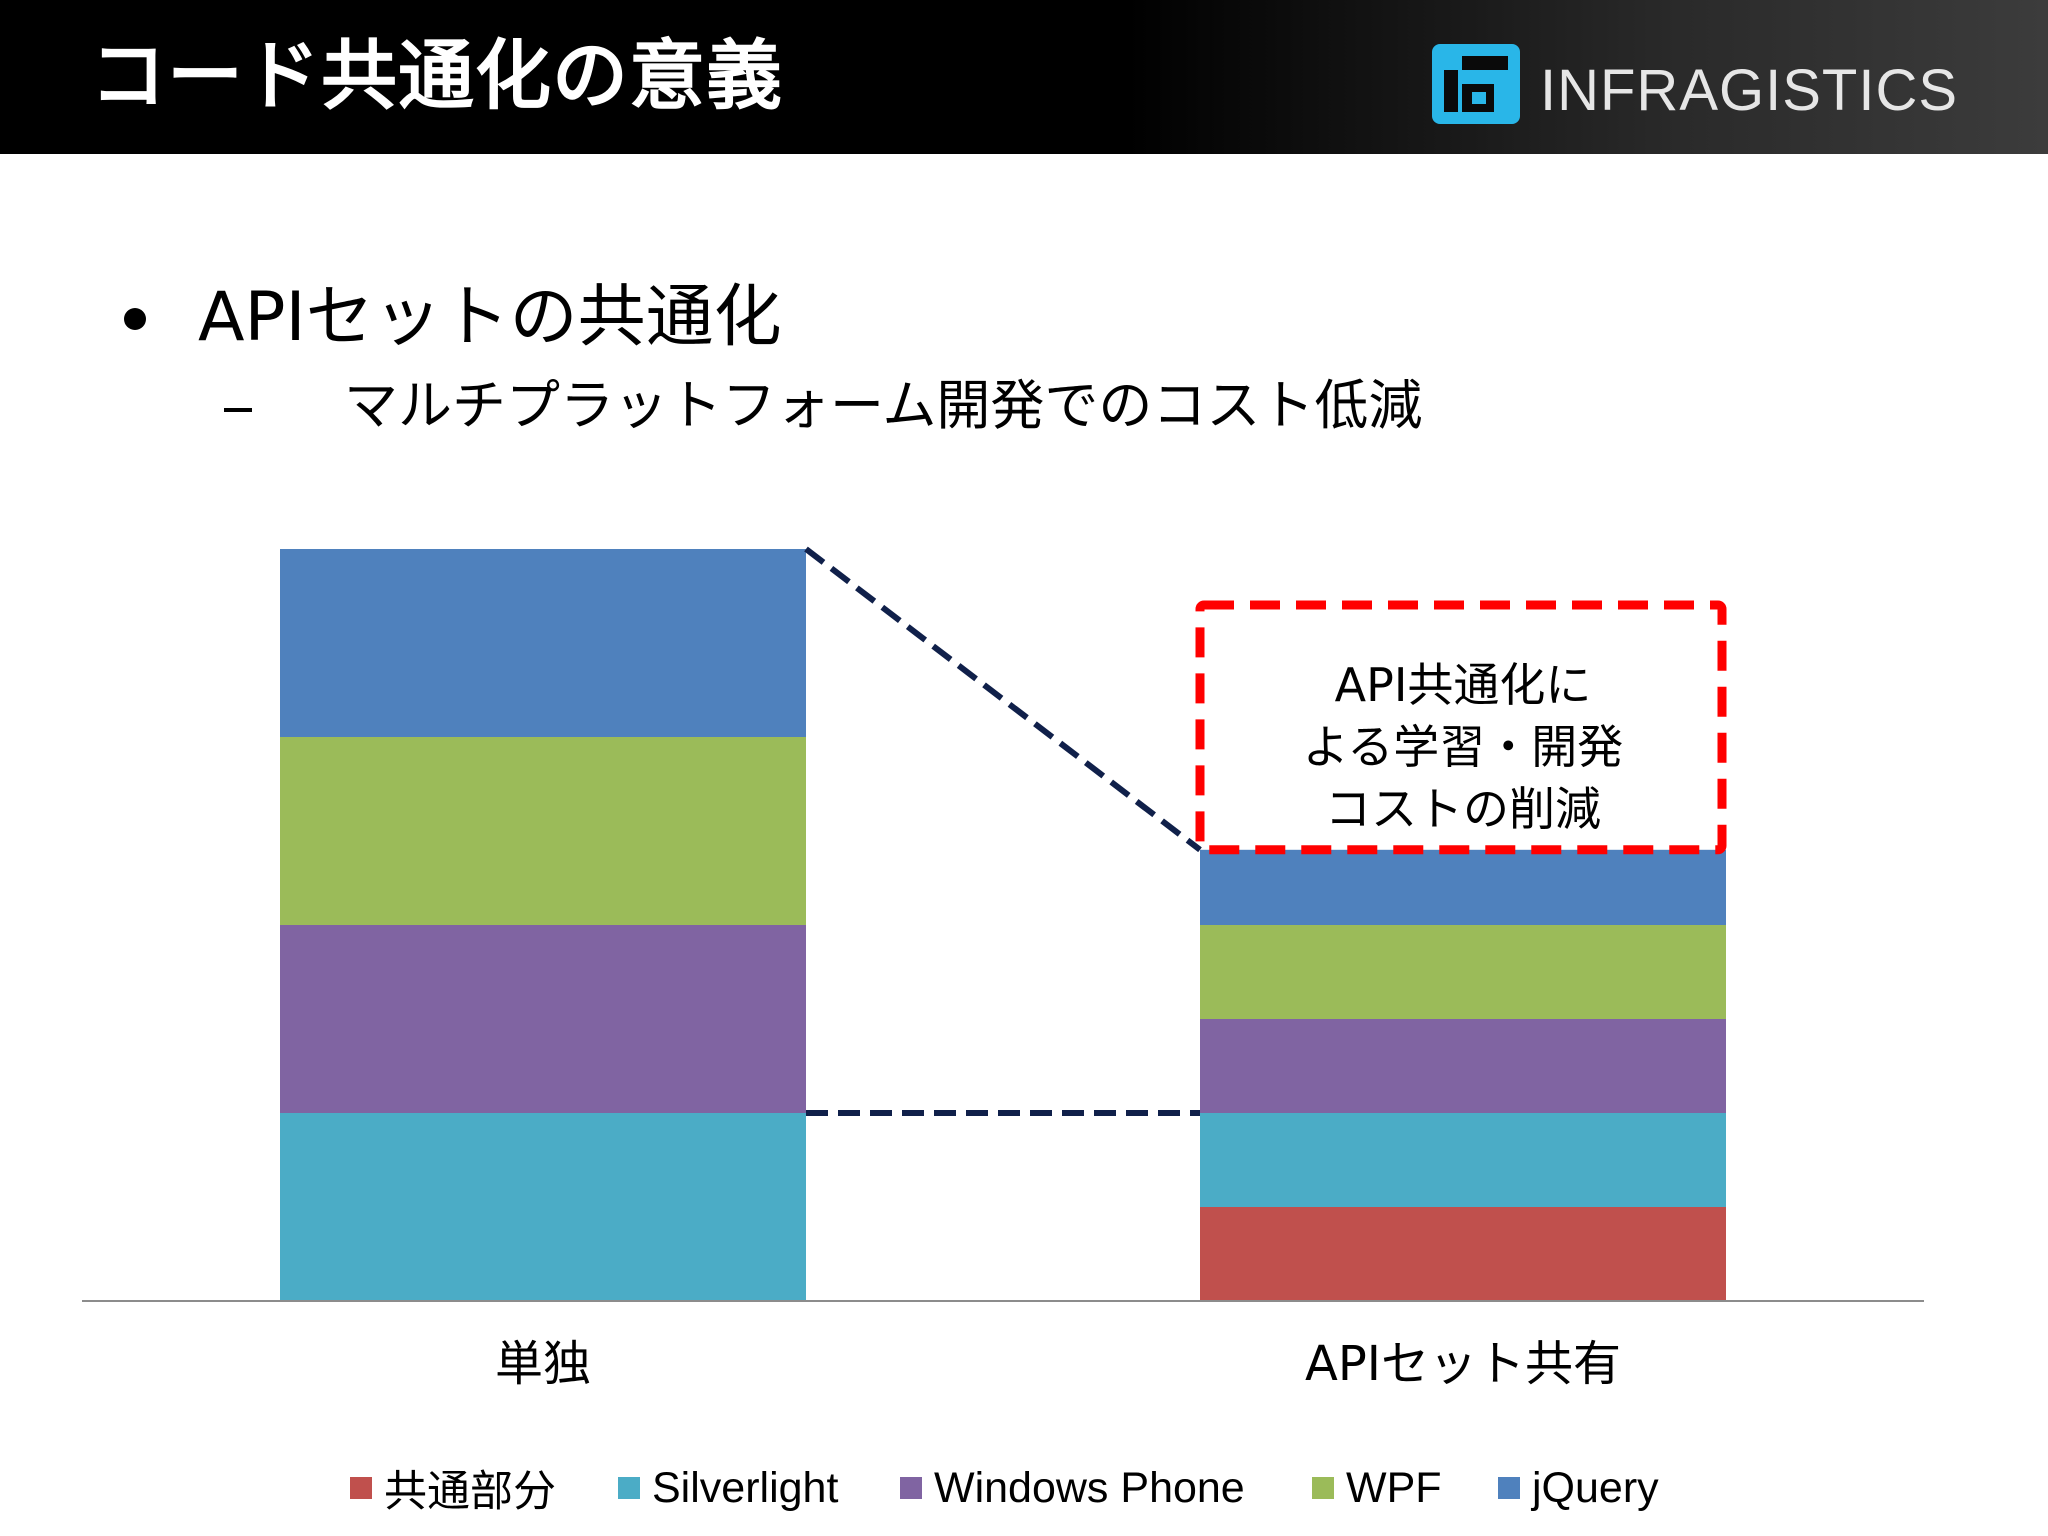 The height and width of the screenshot is (1536, 2048). What do you see at coordinates (1463, 747) in the screenshot?
I see `callout-text-line: よる学習・開発` at bounding box center [1463, 747].